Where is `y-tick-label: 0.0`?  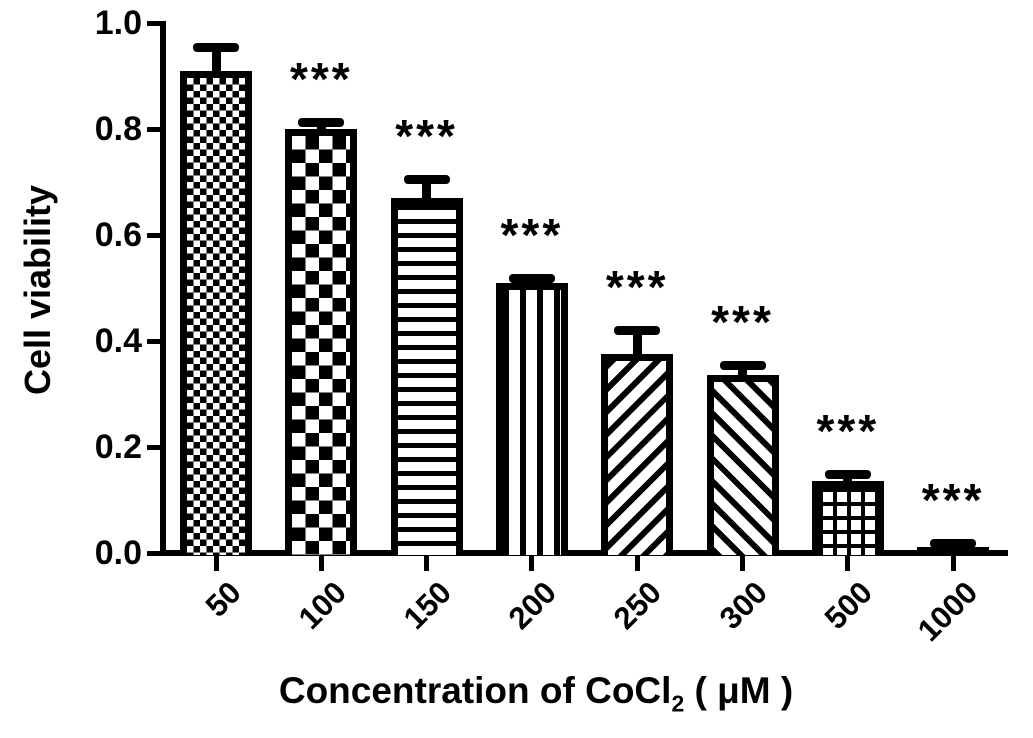 y-tick-label: 0.0 is located at coordinates (118, 553).